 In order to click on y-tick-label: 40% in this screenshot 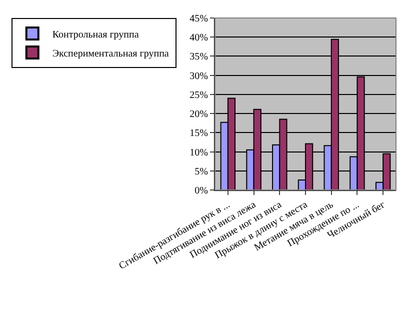, I will do `click(199, 38)`.